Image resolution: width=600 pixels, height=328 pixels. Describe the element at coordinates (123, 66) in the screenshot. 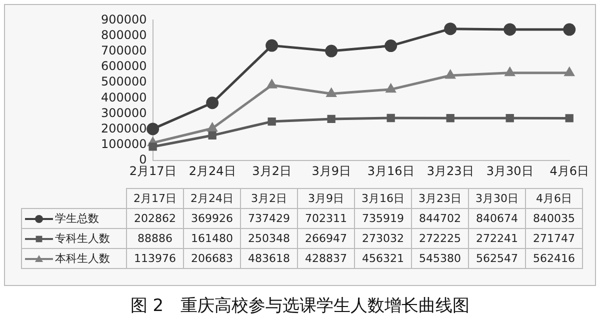

I see `y-tick-label: 600000` at that location.